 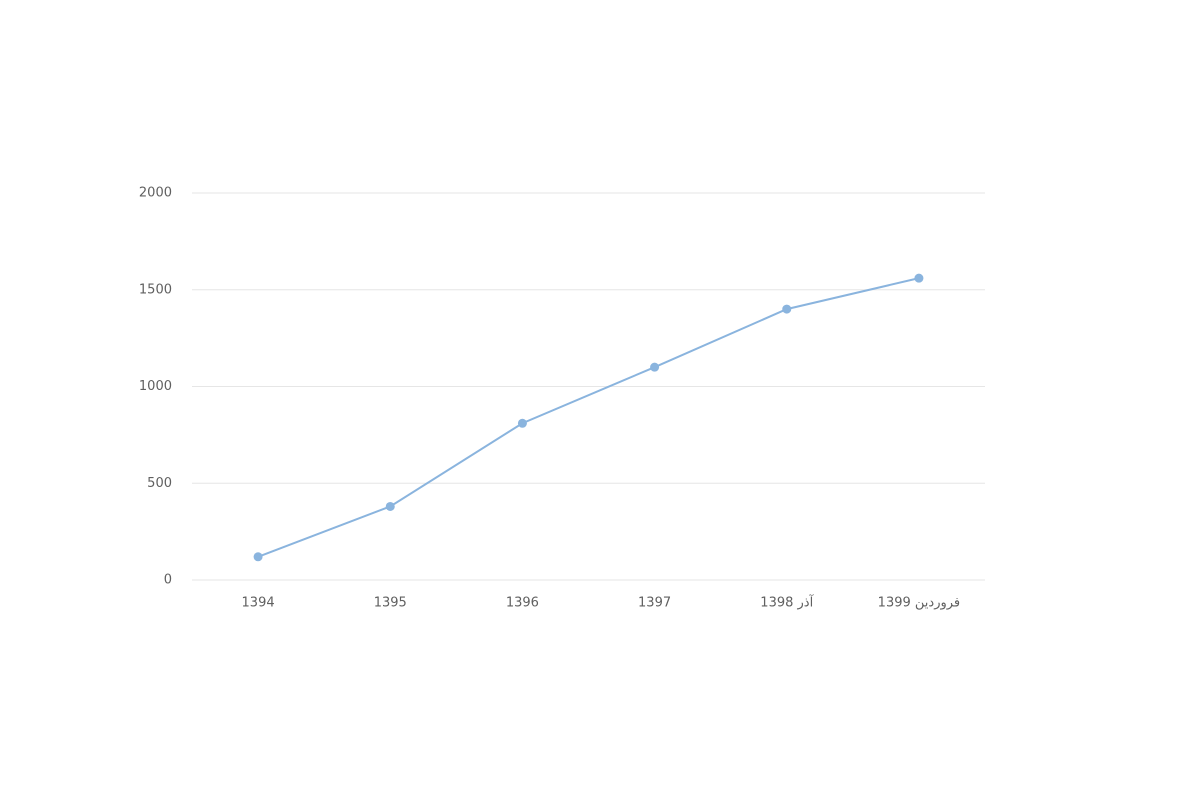 What do you see at coordinates (155, 386) in the screenshot?
I see `y-tick-label: 1000` at bounding box center [155, 386].